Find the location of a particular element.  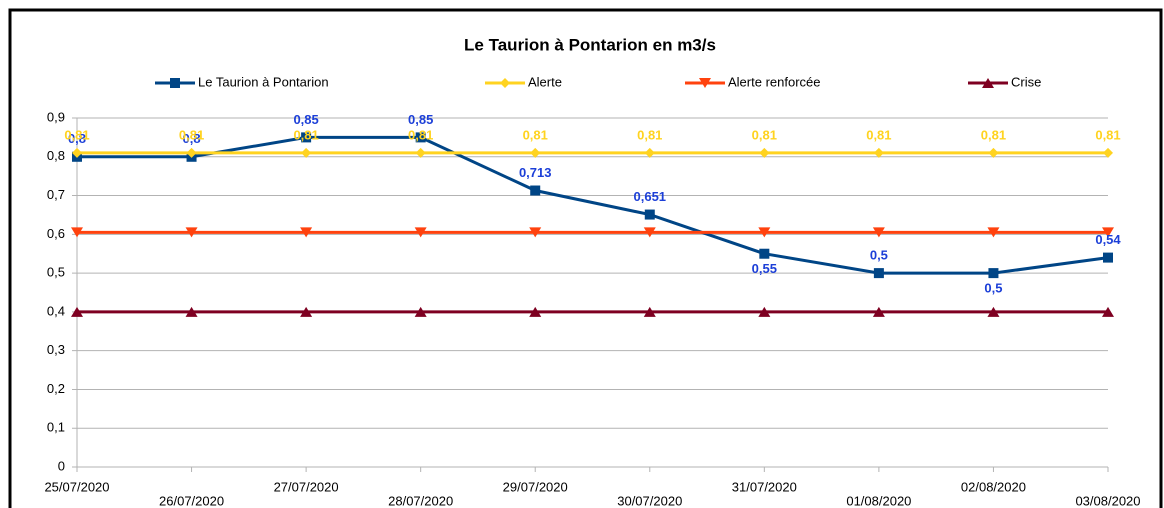

chart-title: Le Taurion à Pontarion en m3/s is located at coordinates (590, 44).